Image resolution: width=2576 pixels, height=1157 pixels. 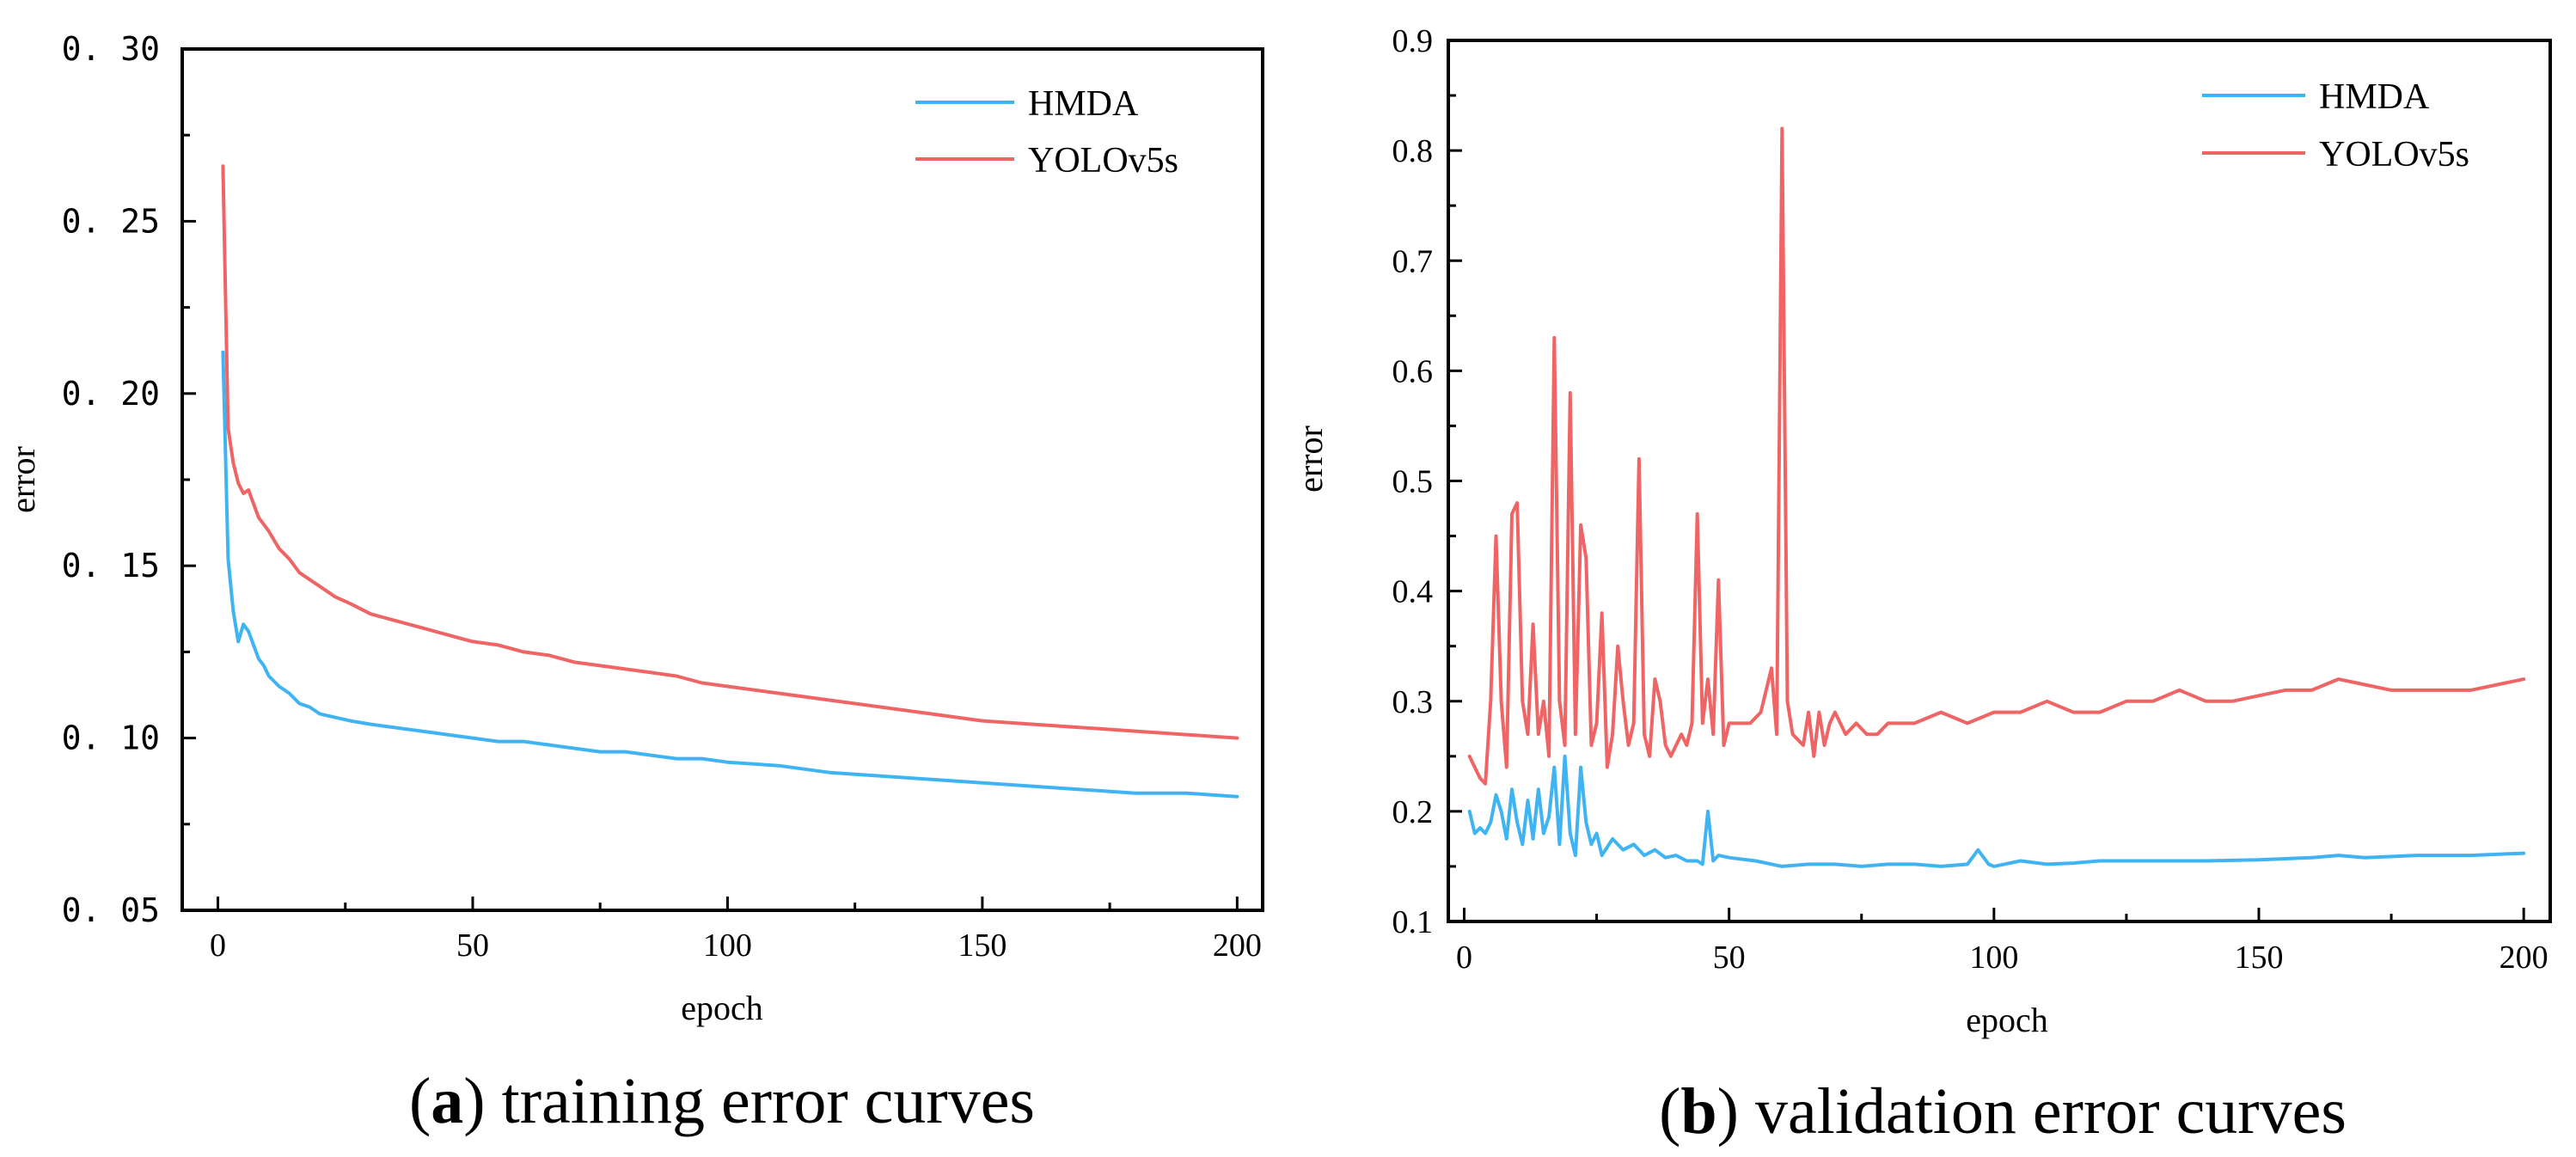 I want to click on chart-b-series-hmda, so click(x=1996, y=811).